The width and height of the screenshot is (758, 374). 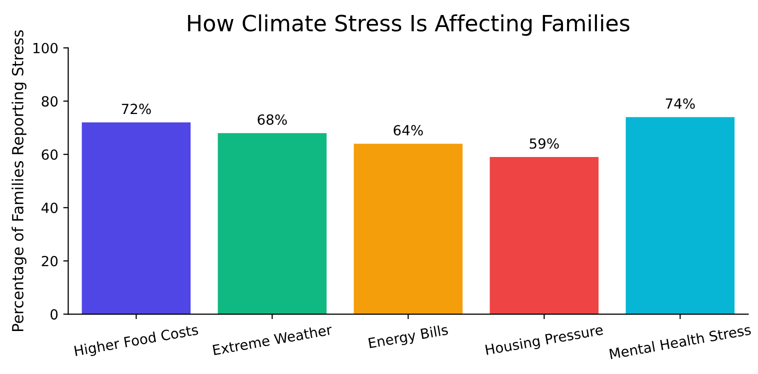 What do you see at coordinates (544, 143) in the screenshot?
I see `data-label: 59%` at bounding box center [544, 143].